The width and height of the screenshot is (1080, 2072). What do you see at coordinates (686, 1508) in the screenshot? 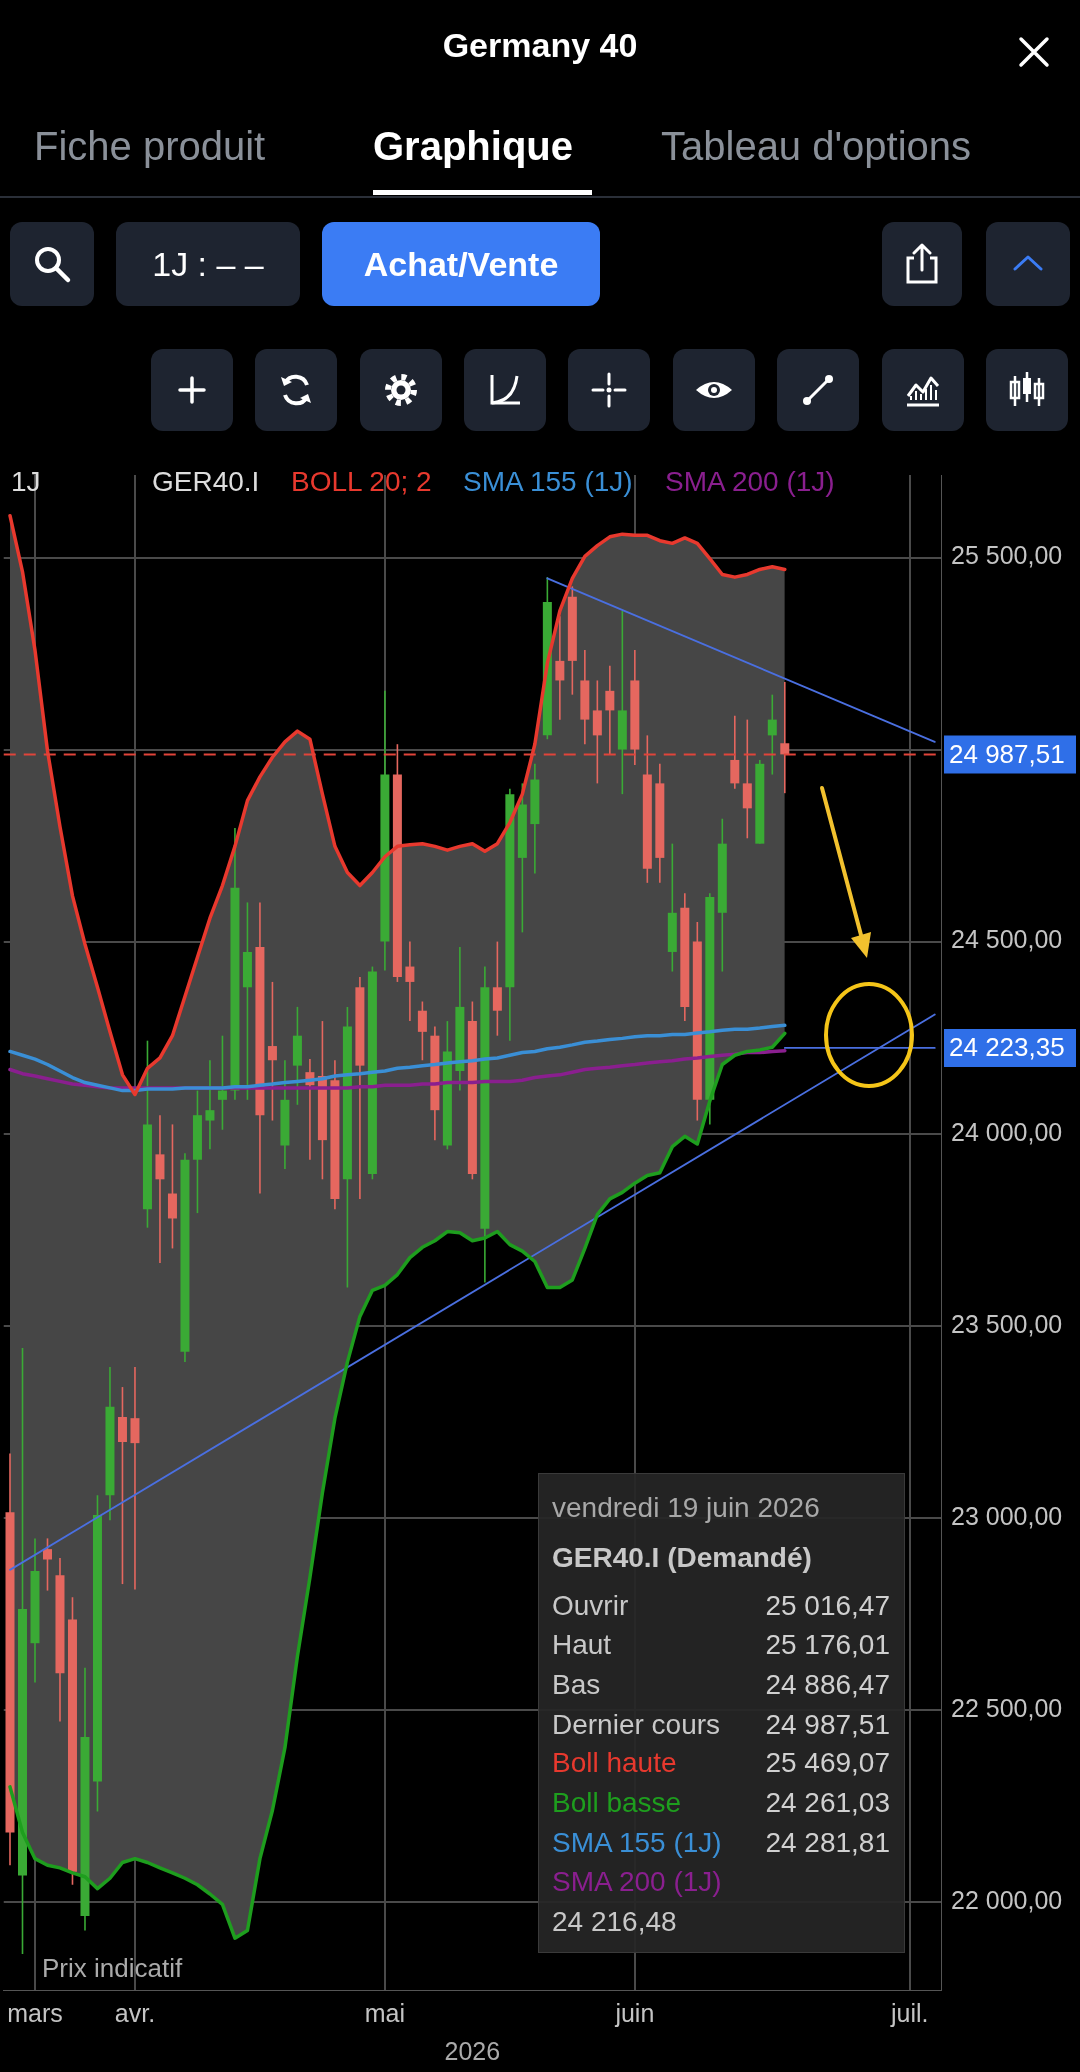
I see `annotation: vendredi 19 juin 2026` at bounding box center [686, 1508].